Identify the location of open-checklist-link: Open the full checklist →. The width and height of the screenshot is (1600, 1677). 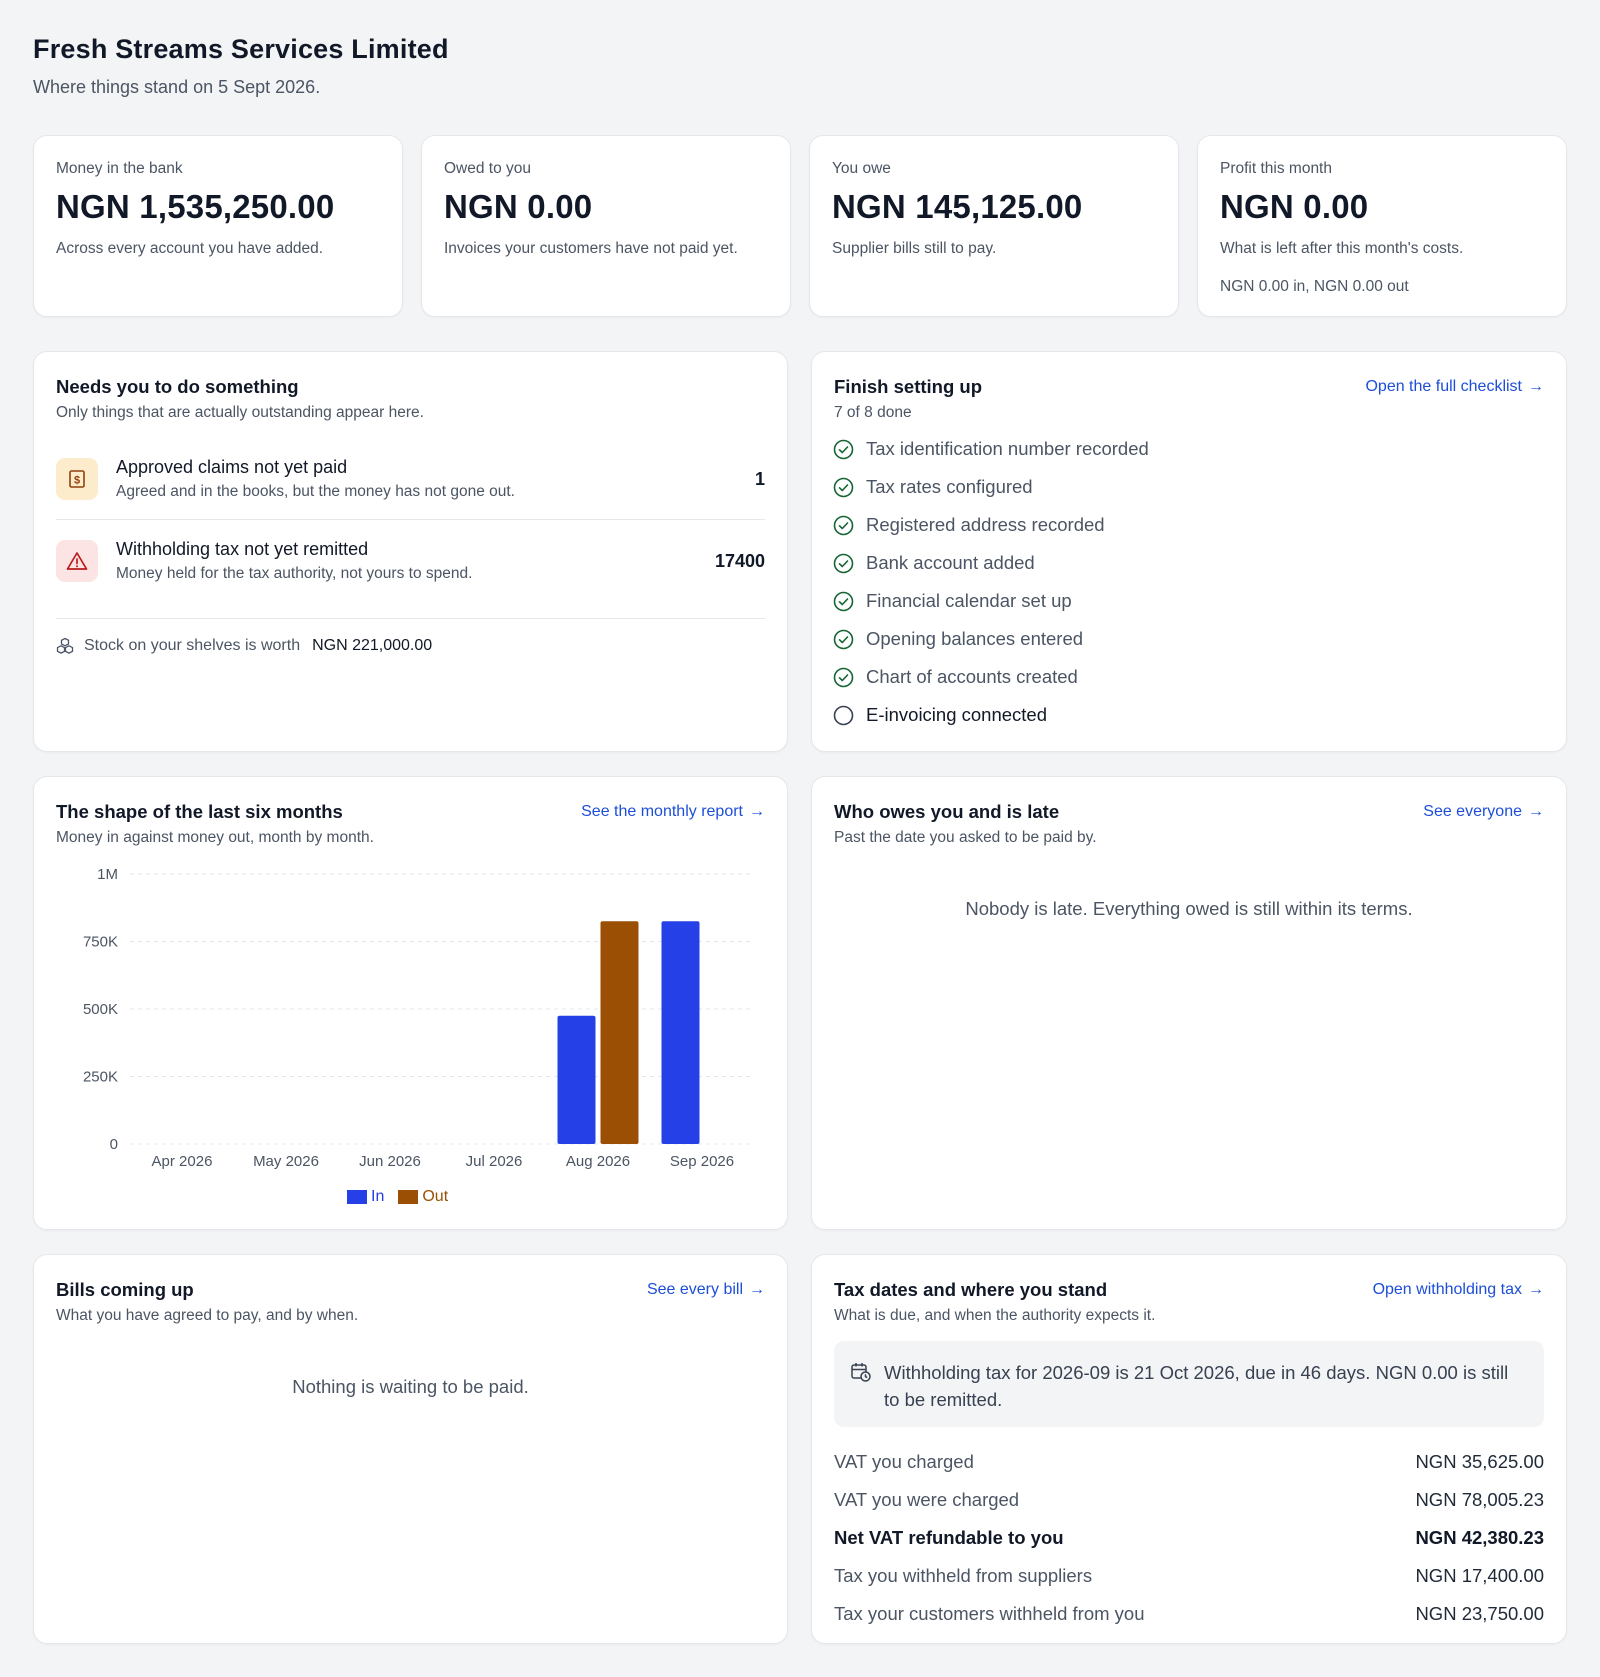
(1454, 387).